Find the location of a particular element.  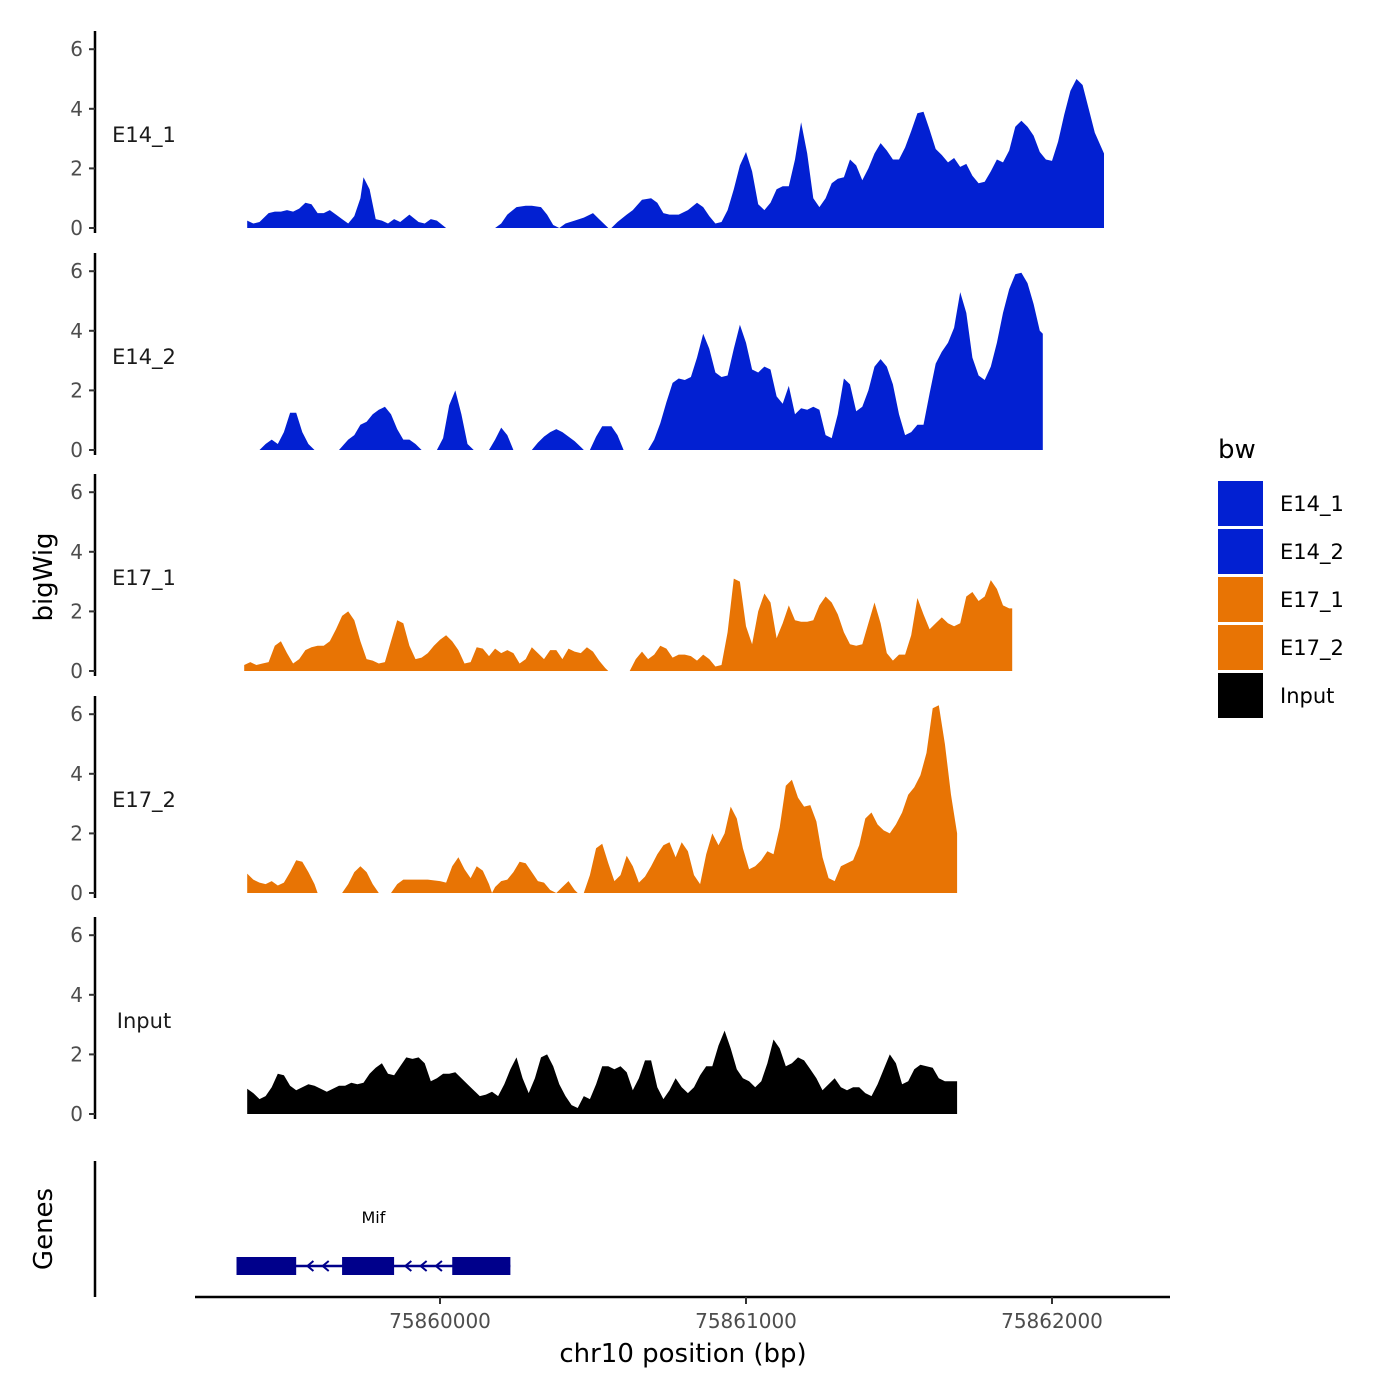

track-Input: 0 2 4 6 Input is located at coordinates (514, 1021).